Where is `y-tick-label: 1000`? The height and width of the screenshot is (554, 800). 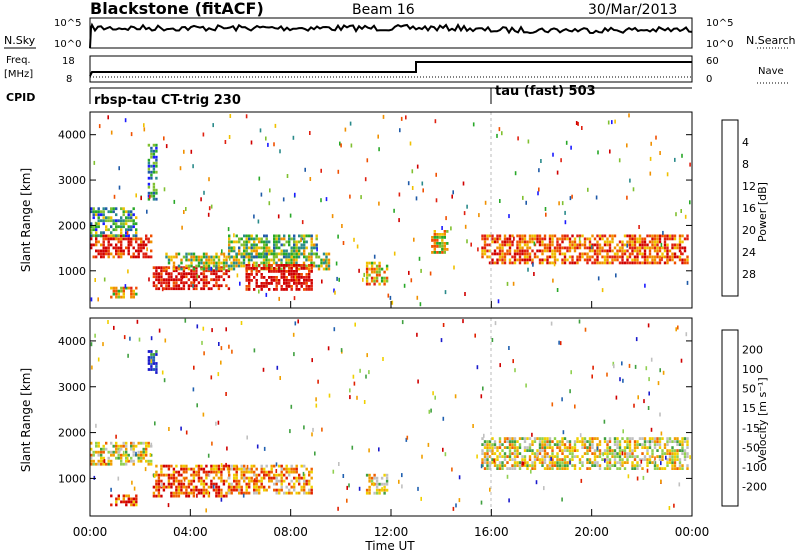 y-tick-label: 1000 is located at coordinates (72, 271).